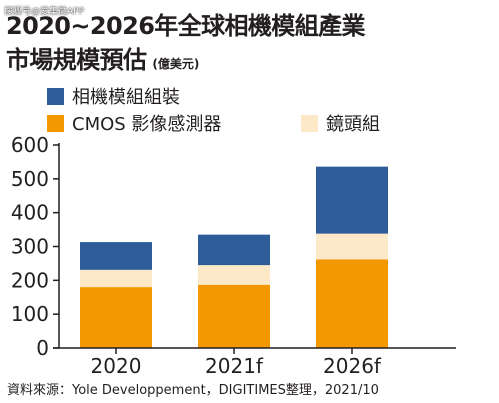  What do you see at coordinates (186, 26) in the screenshot?
I see `chart-title-line-1: 2020~2026年全球相機模組產業` at bounding box center [186, 26].